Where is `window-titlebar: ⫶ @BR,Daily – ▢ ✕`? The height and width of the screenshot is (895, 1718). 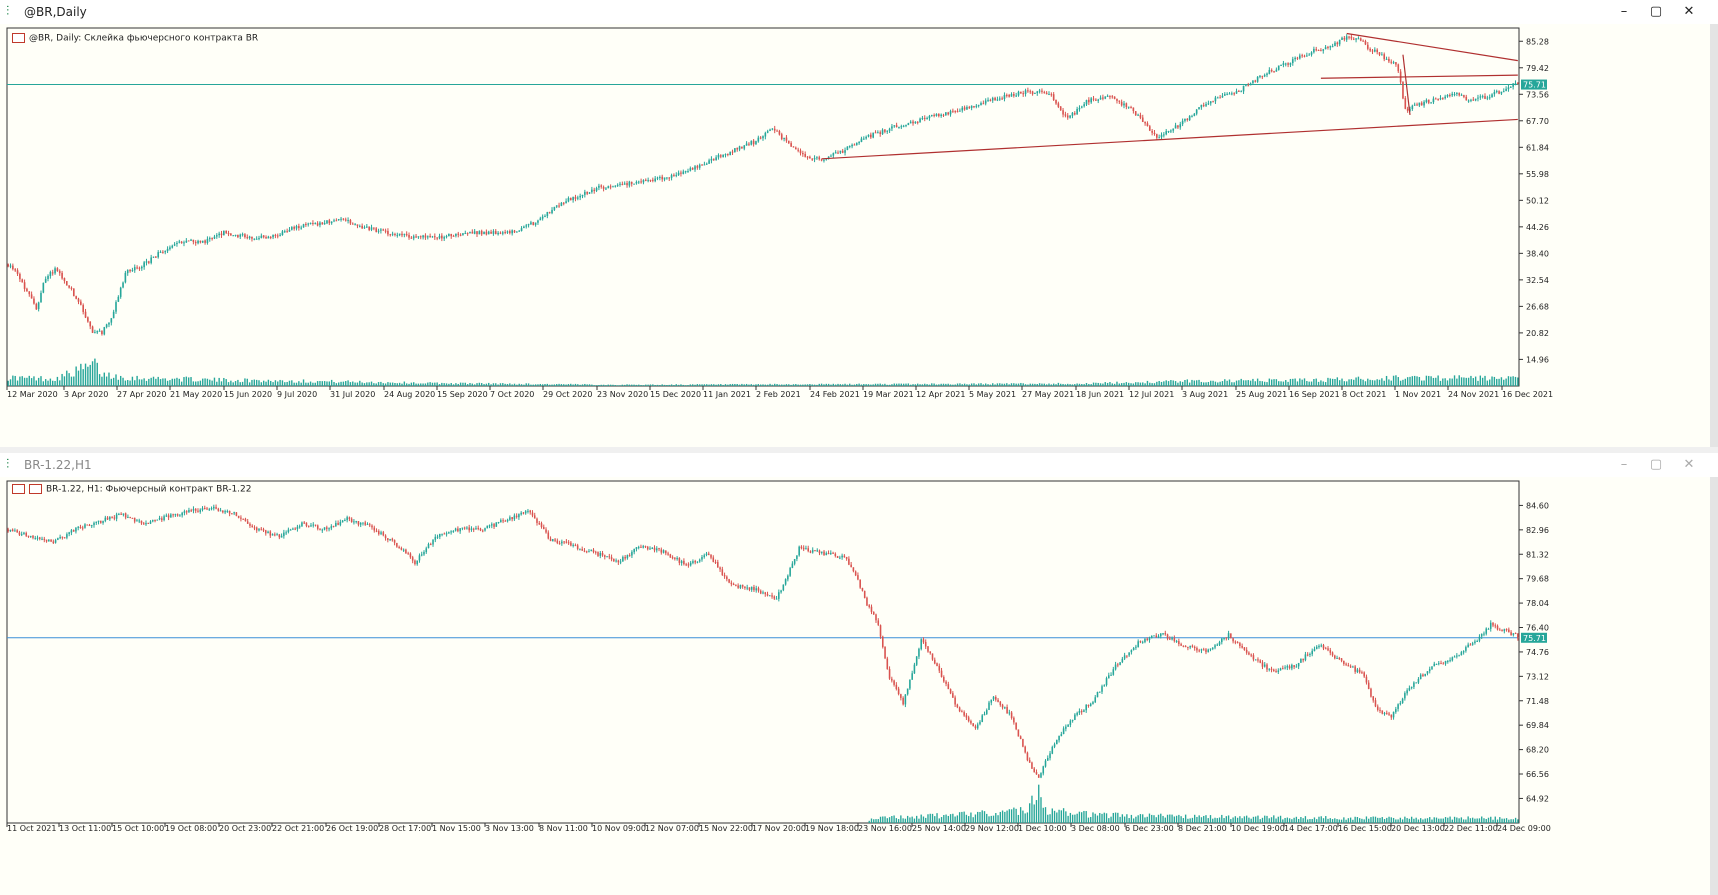 window-titlebar: ⫶ @BR,Daily – ▢ ✕ is located at coordinates (859, 12).